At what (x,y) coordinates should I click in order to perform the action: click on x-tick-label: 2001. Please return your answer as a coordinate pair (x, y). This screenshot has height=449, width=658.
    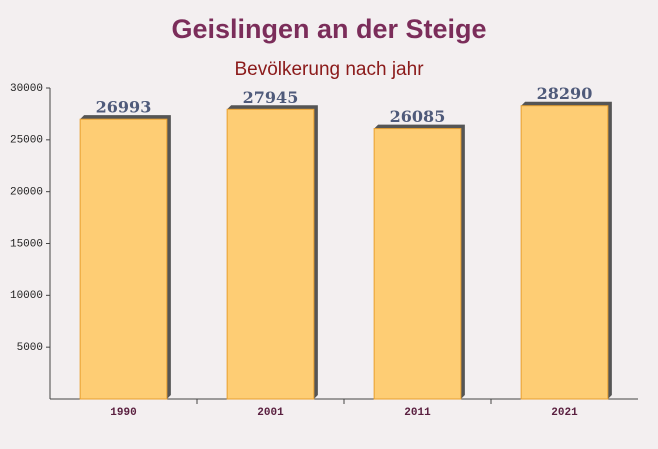
    Looking at the image, I should click on (270, 413).